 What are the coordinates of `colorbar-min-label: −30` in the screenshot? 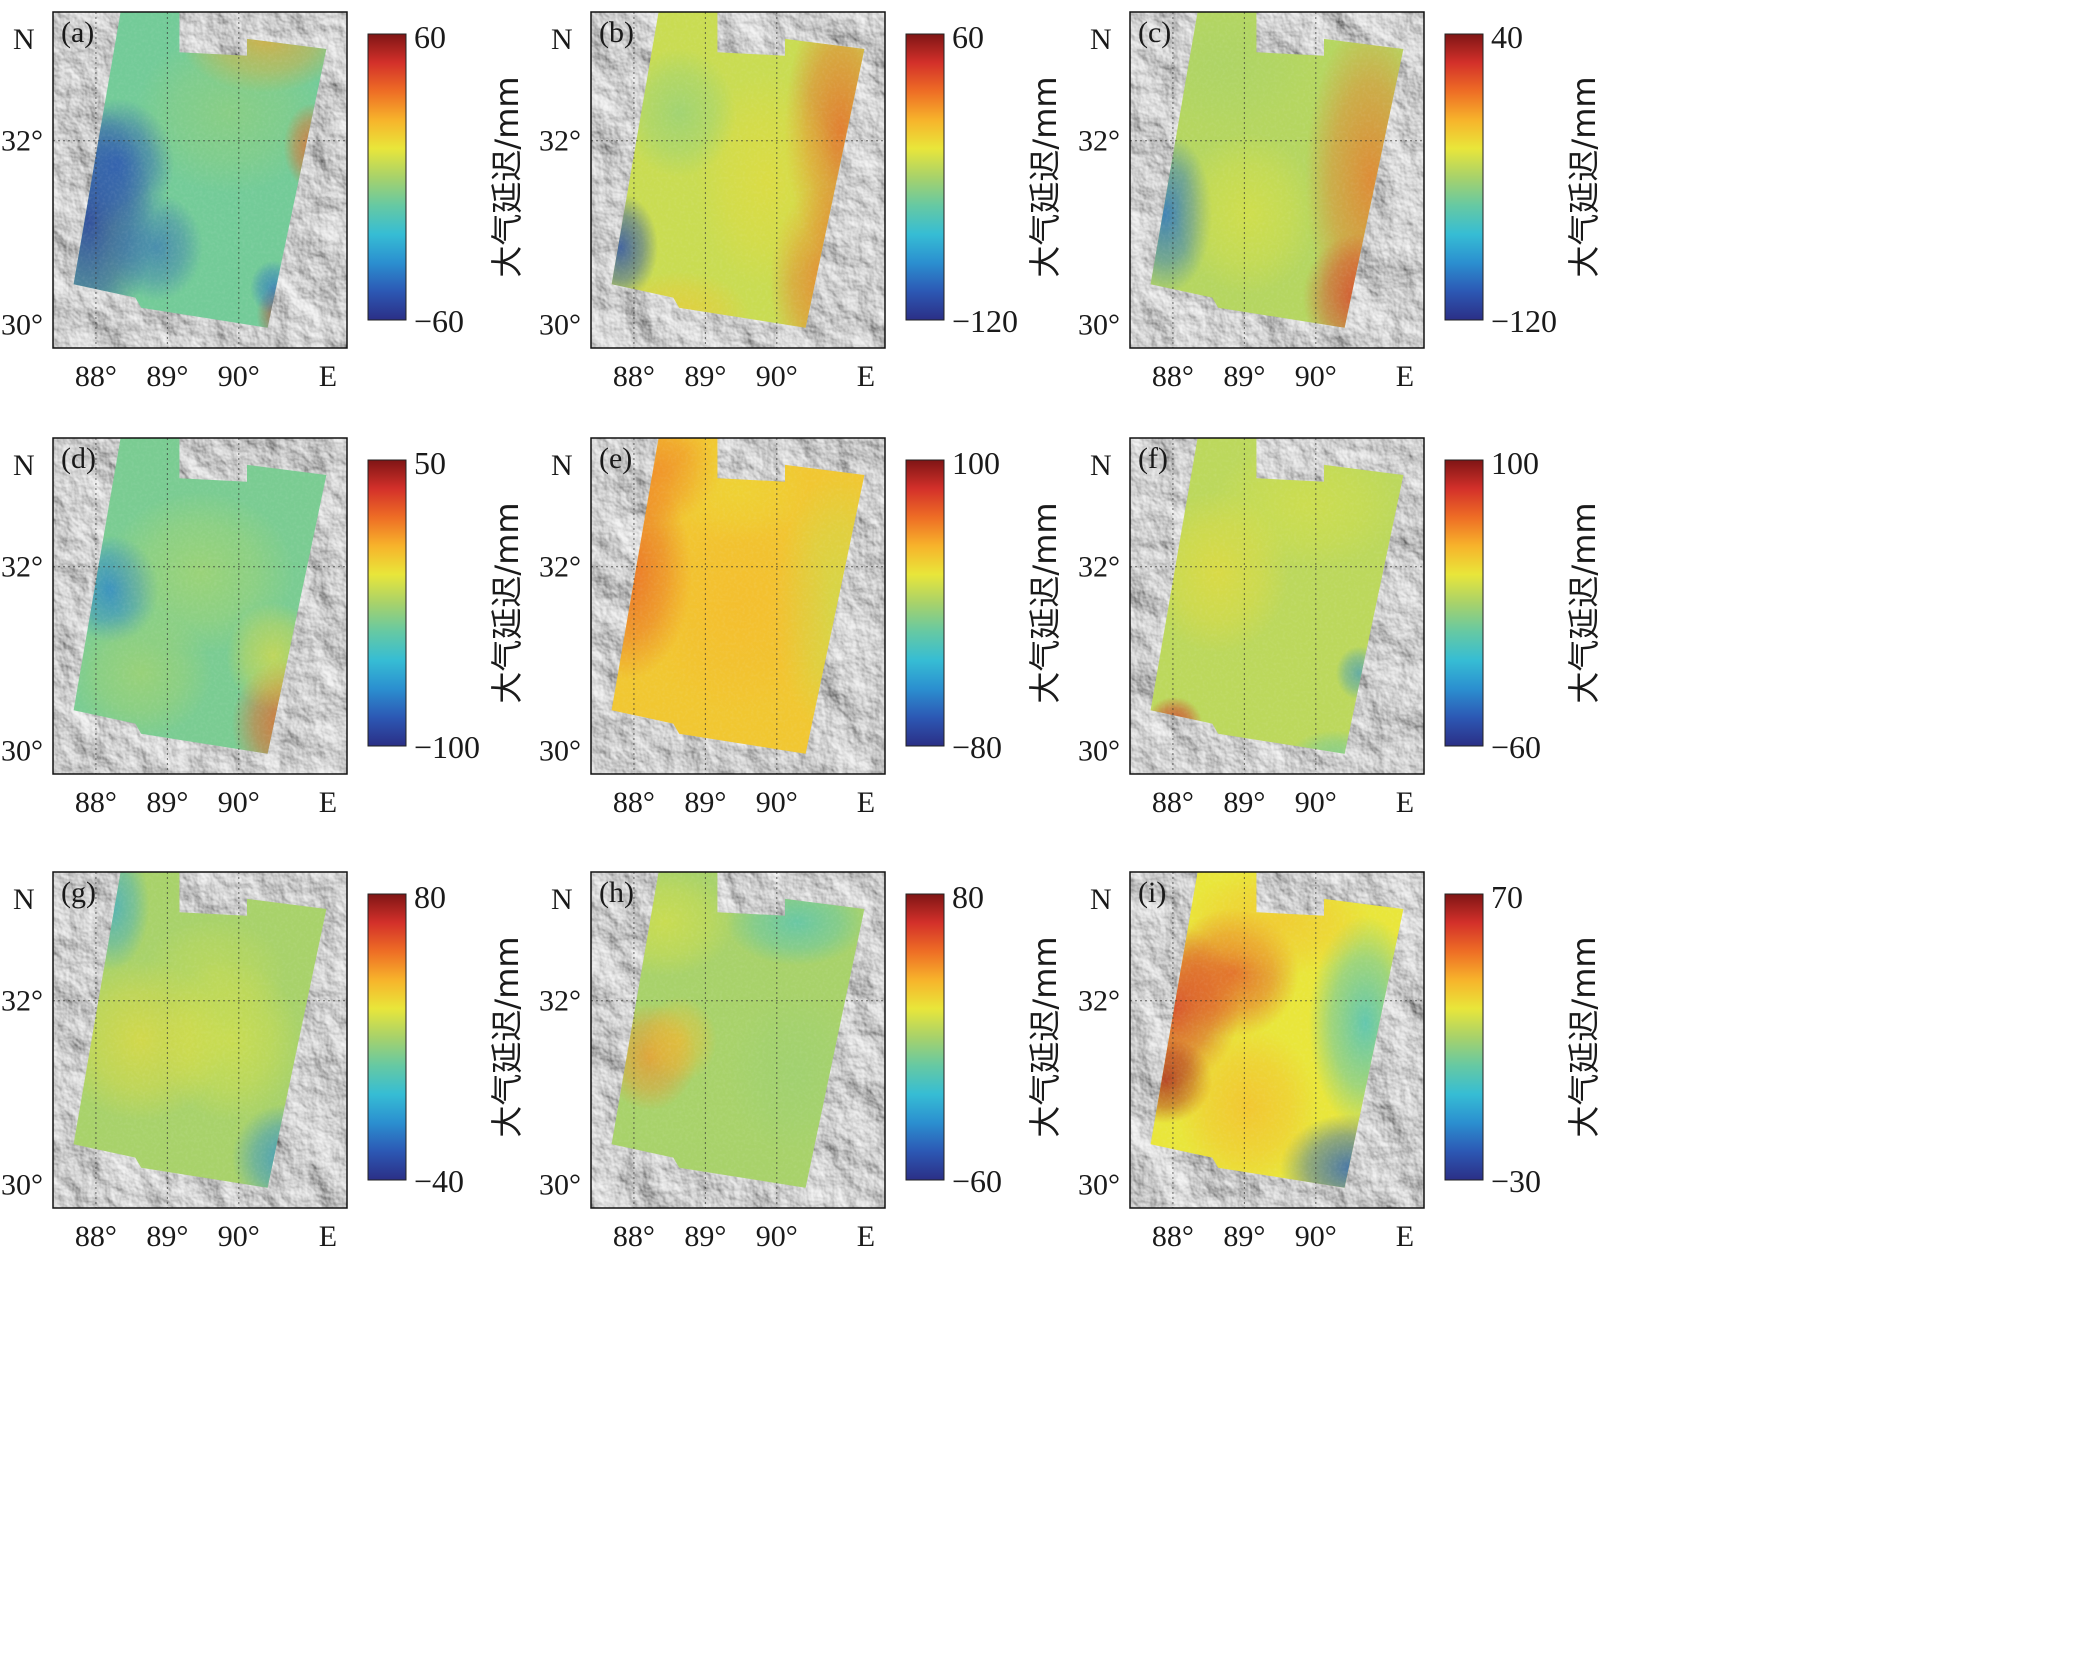 It's located at (1516, 1181).